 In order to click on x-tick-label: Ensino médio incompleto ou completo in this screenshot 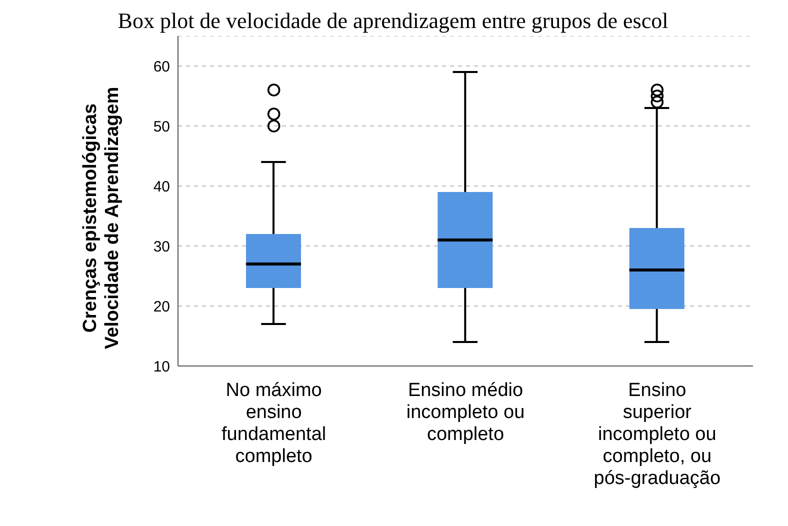, I will do `click(465, 412)`.